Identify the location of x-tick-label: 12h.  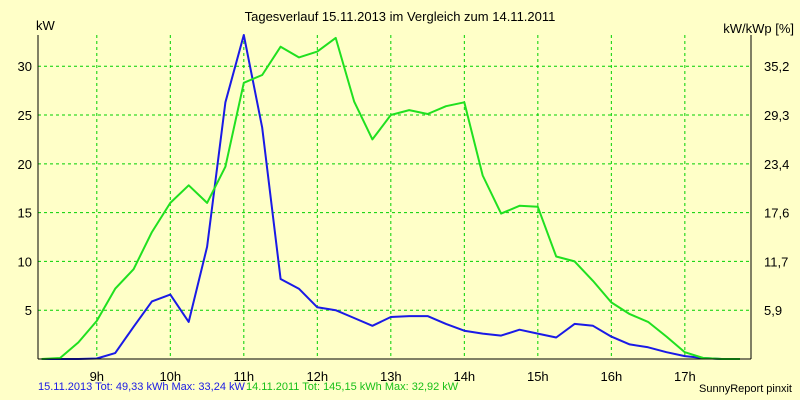
(317, 376).